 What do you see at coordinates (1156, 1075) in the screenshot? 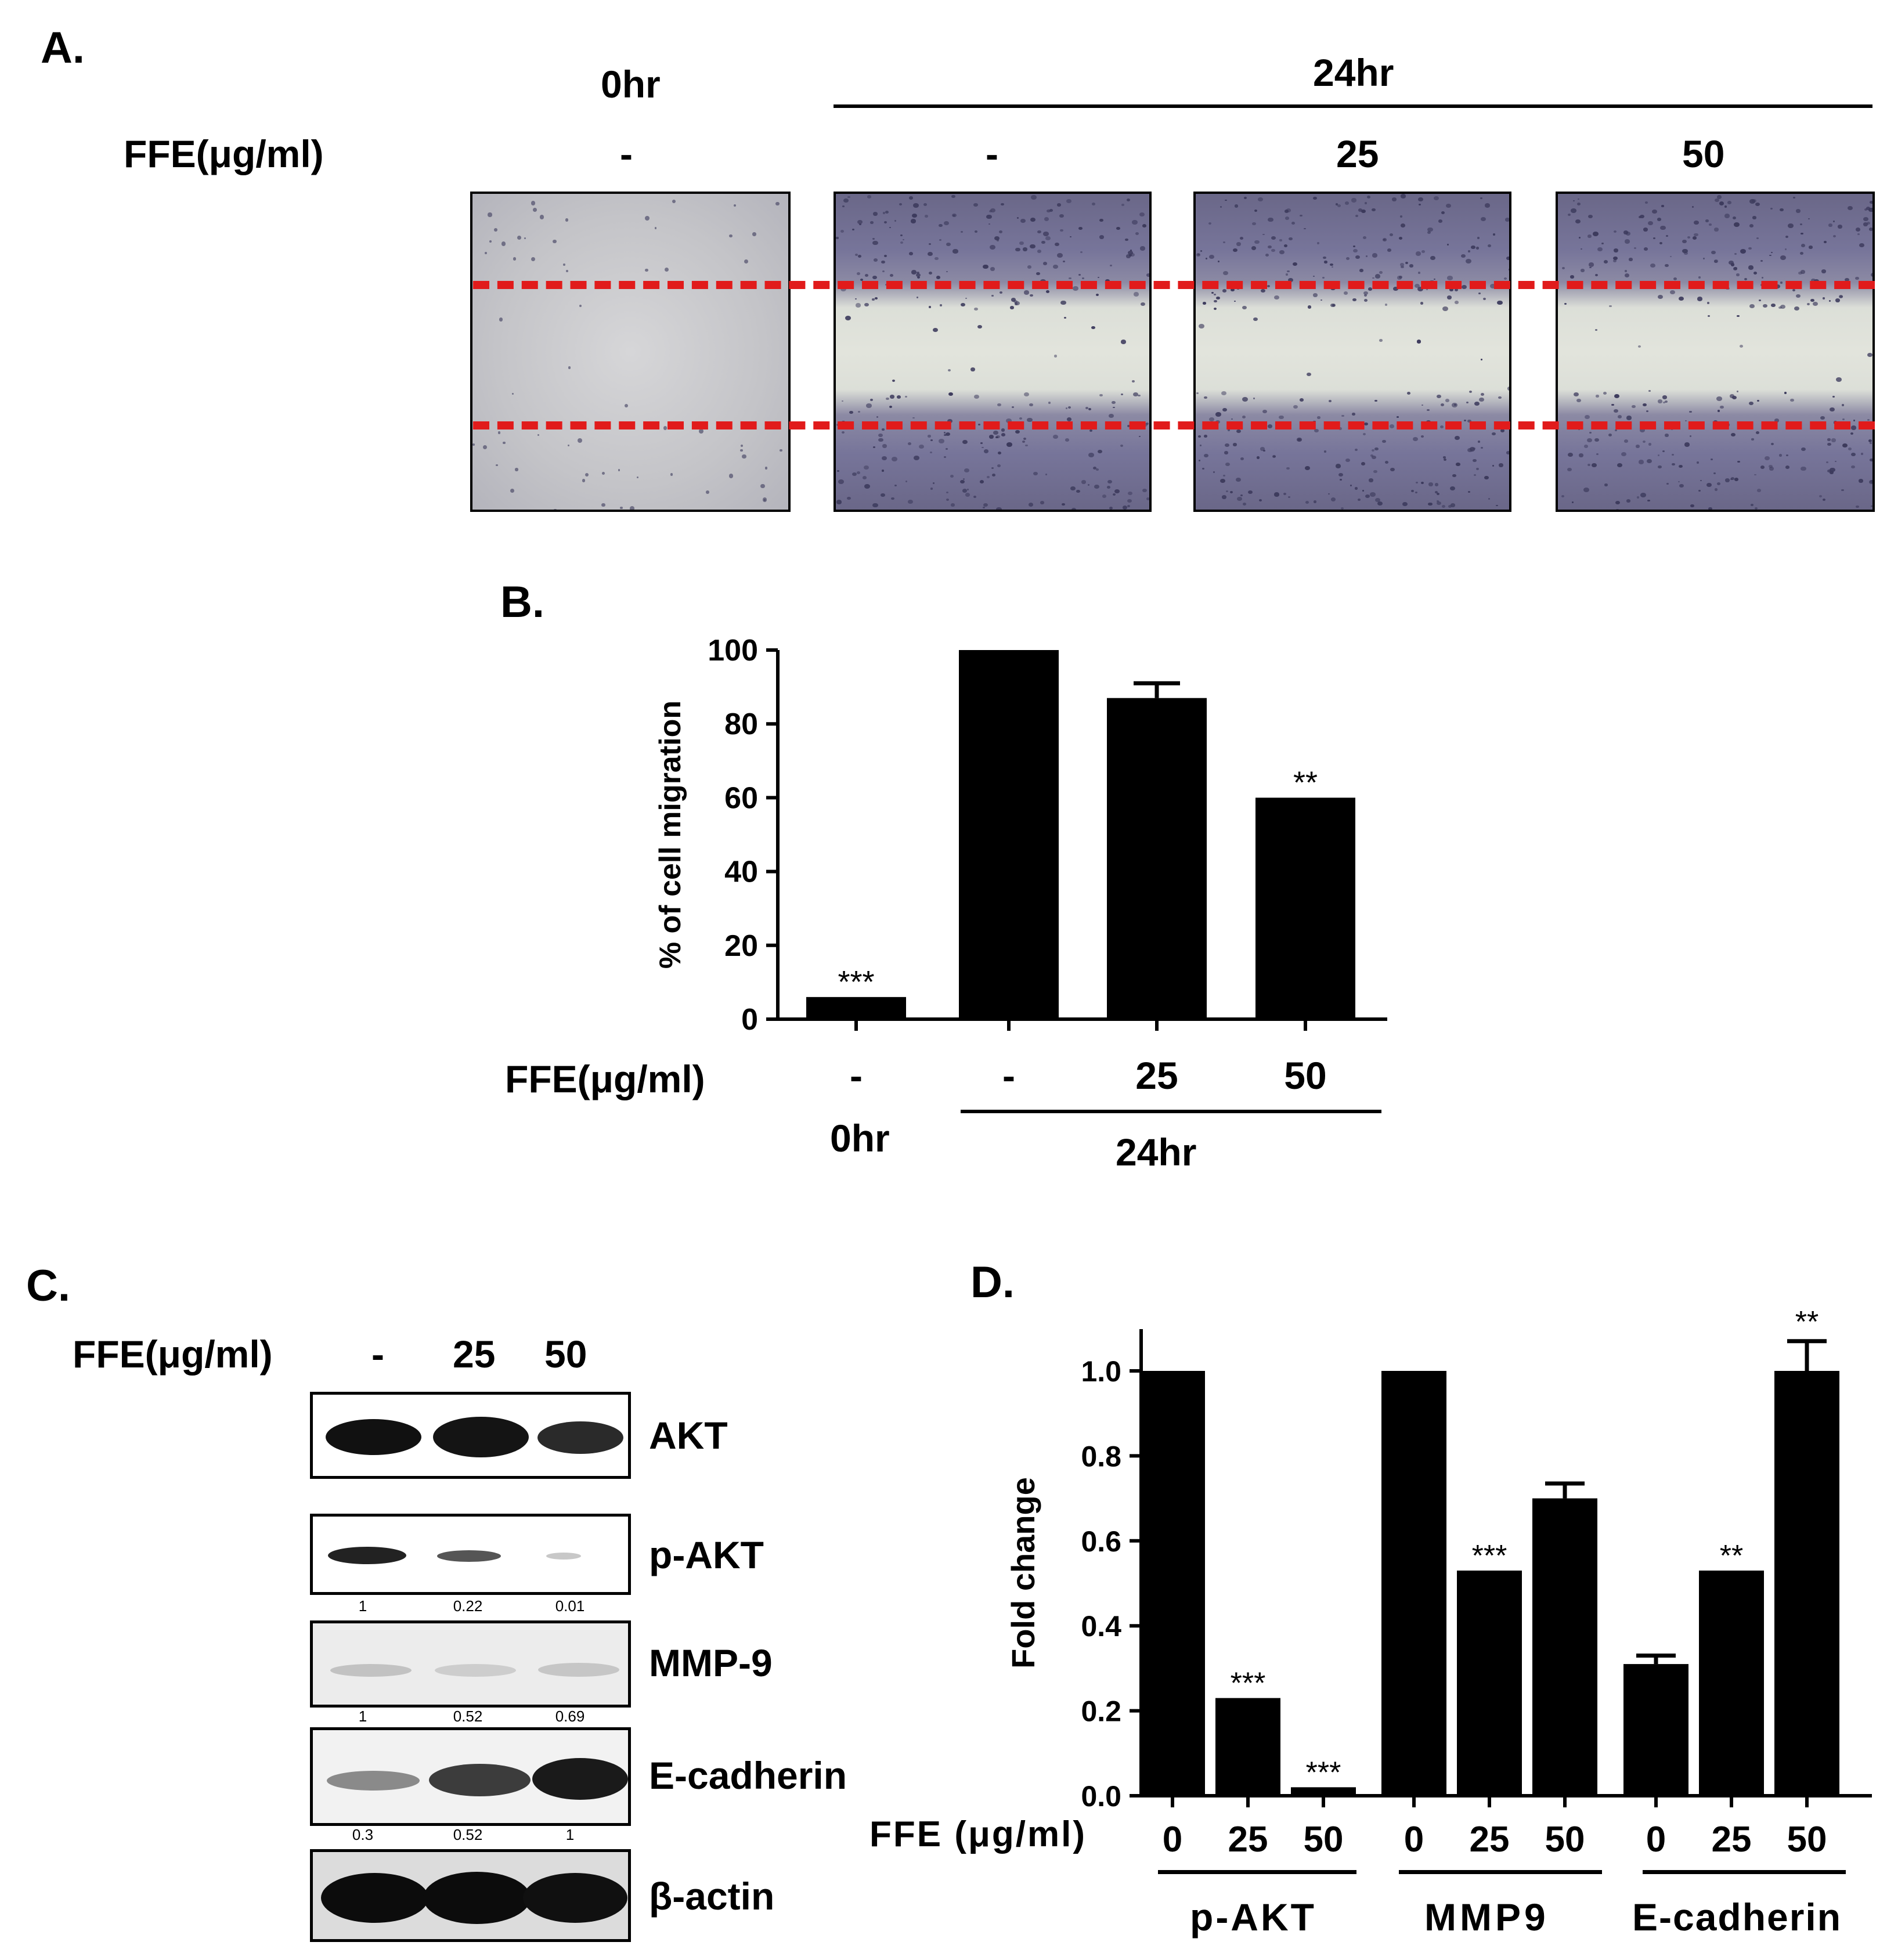
I see `panel-b-x-tick-label: 25` at bounding box center [1156, 1075].